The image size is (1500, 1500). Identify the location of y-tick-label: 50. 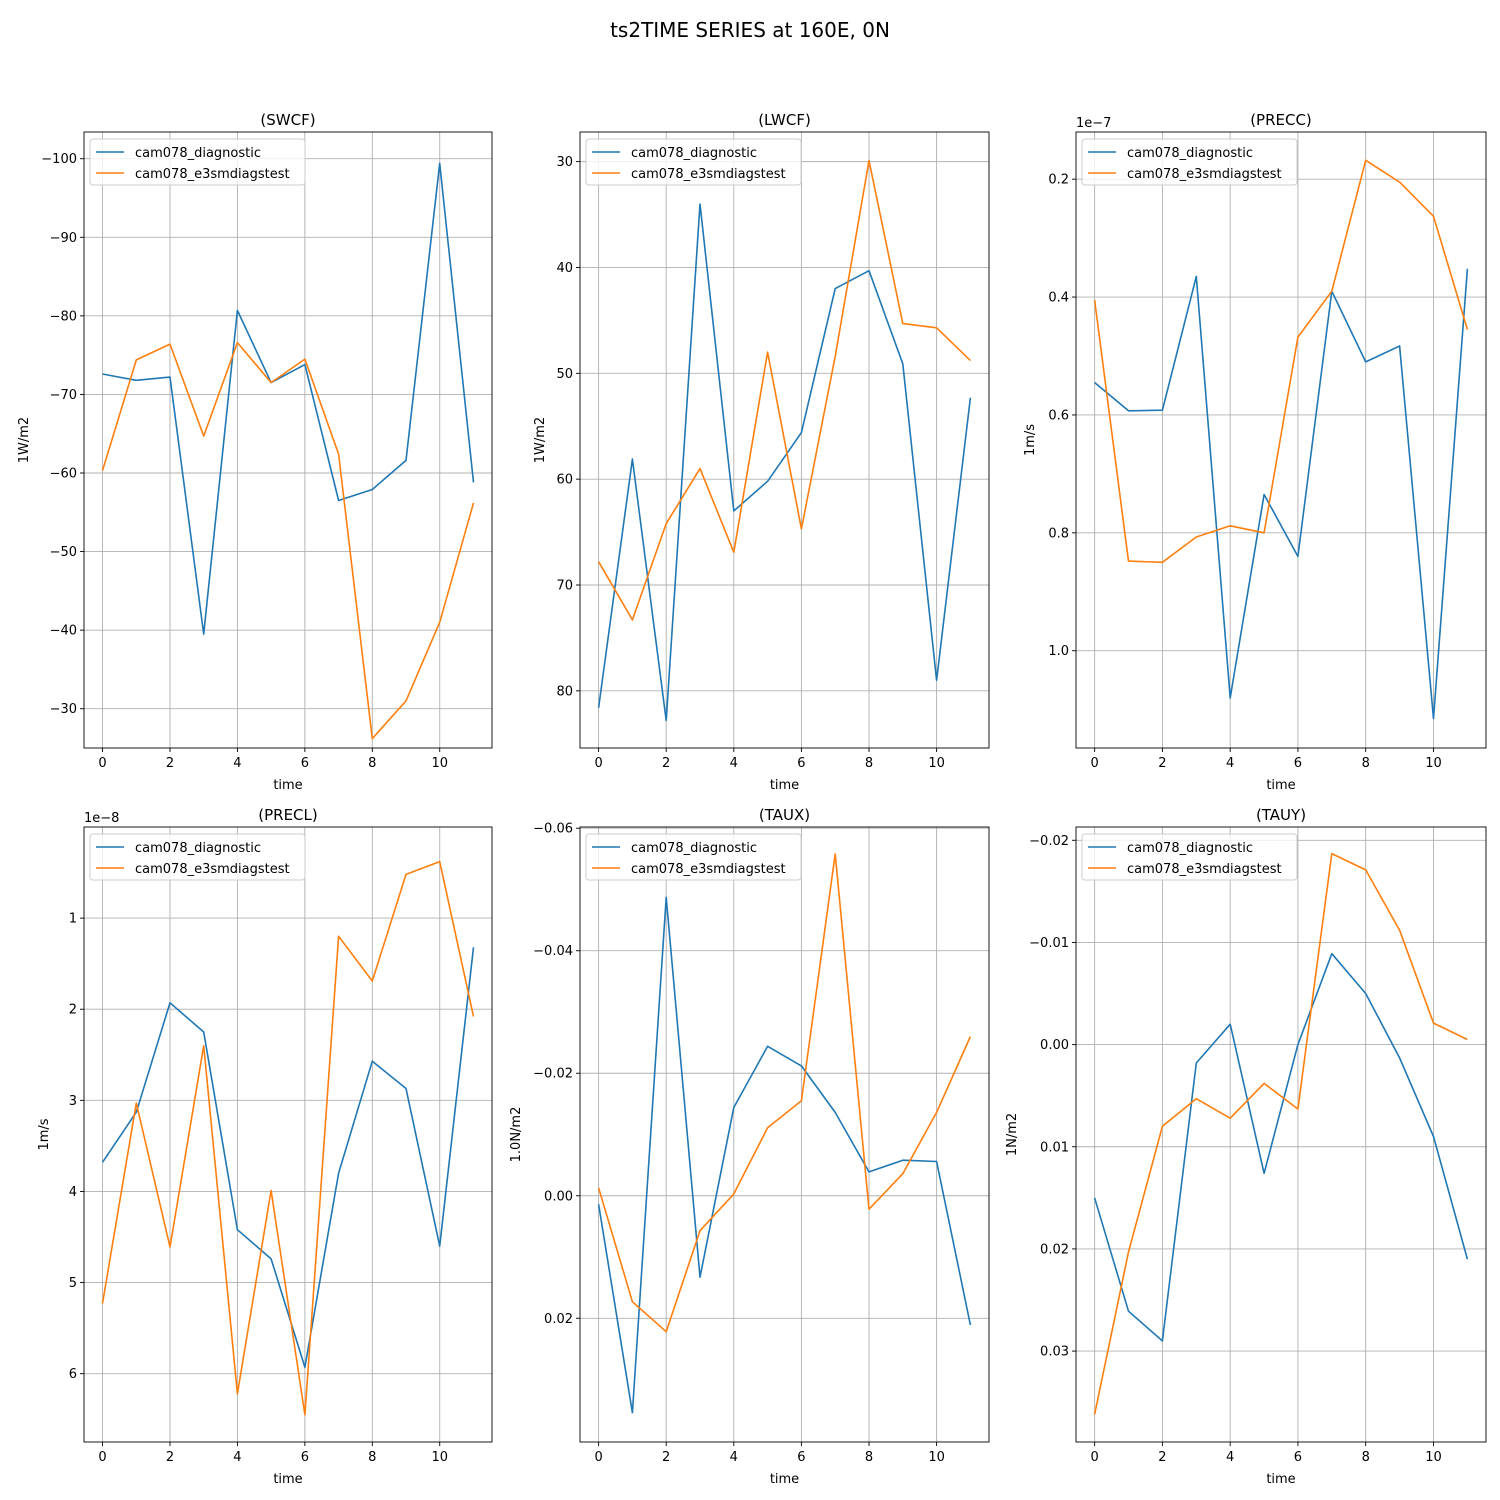
(564, 374).